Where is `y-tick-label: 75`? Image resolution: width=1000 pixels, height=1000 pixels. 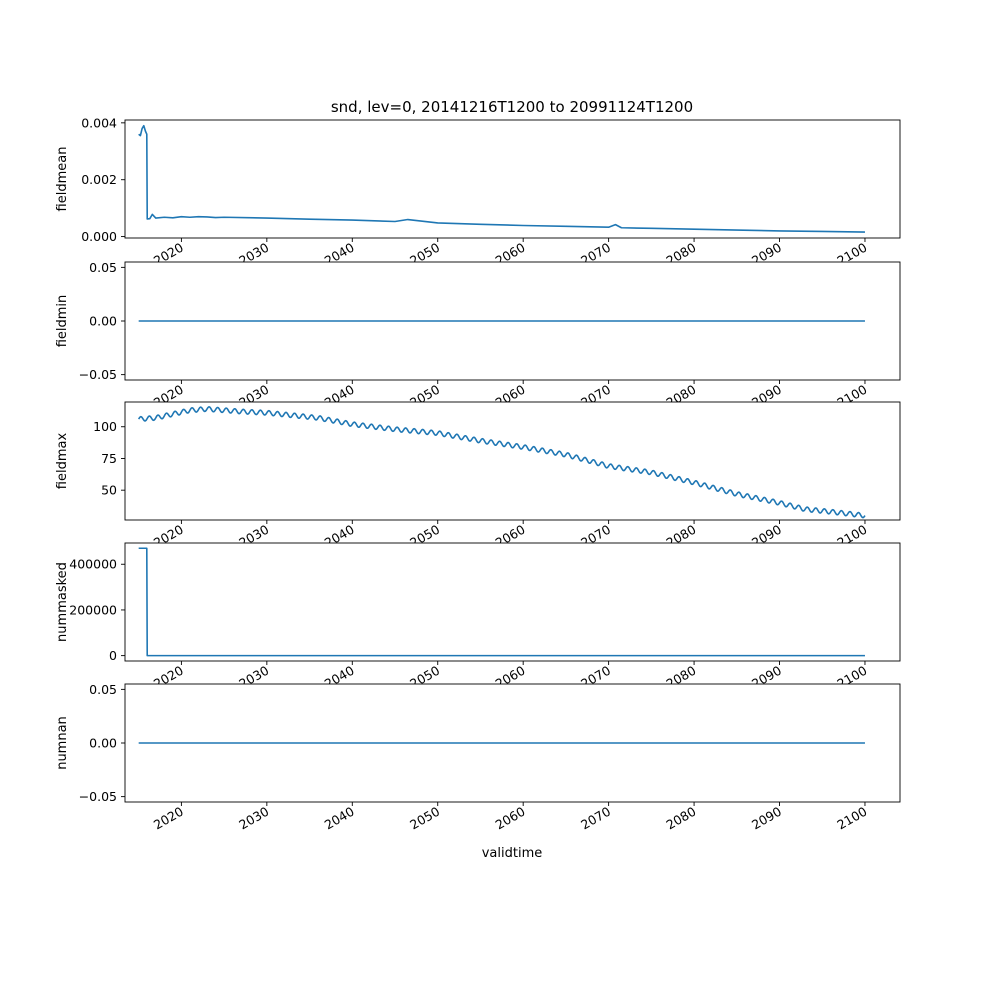 y-tick-label: 75 is located at coordinates (109, 458).